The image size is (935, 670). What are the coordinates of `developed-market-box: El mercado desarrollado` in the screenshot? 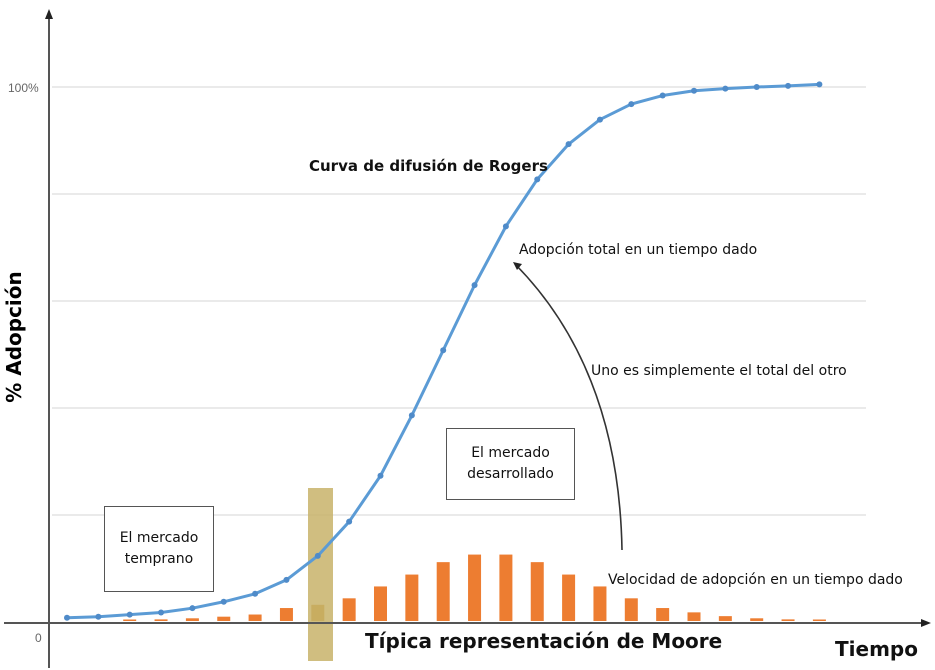 It's located at (510, 464).